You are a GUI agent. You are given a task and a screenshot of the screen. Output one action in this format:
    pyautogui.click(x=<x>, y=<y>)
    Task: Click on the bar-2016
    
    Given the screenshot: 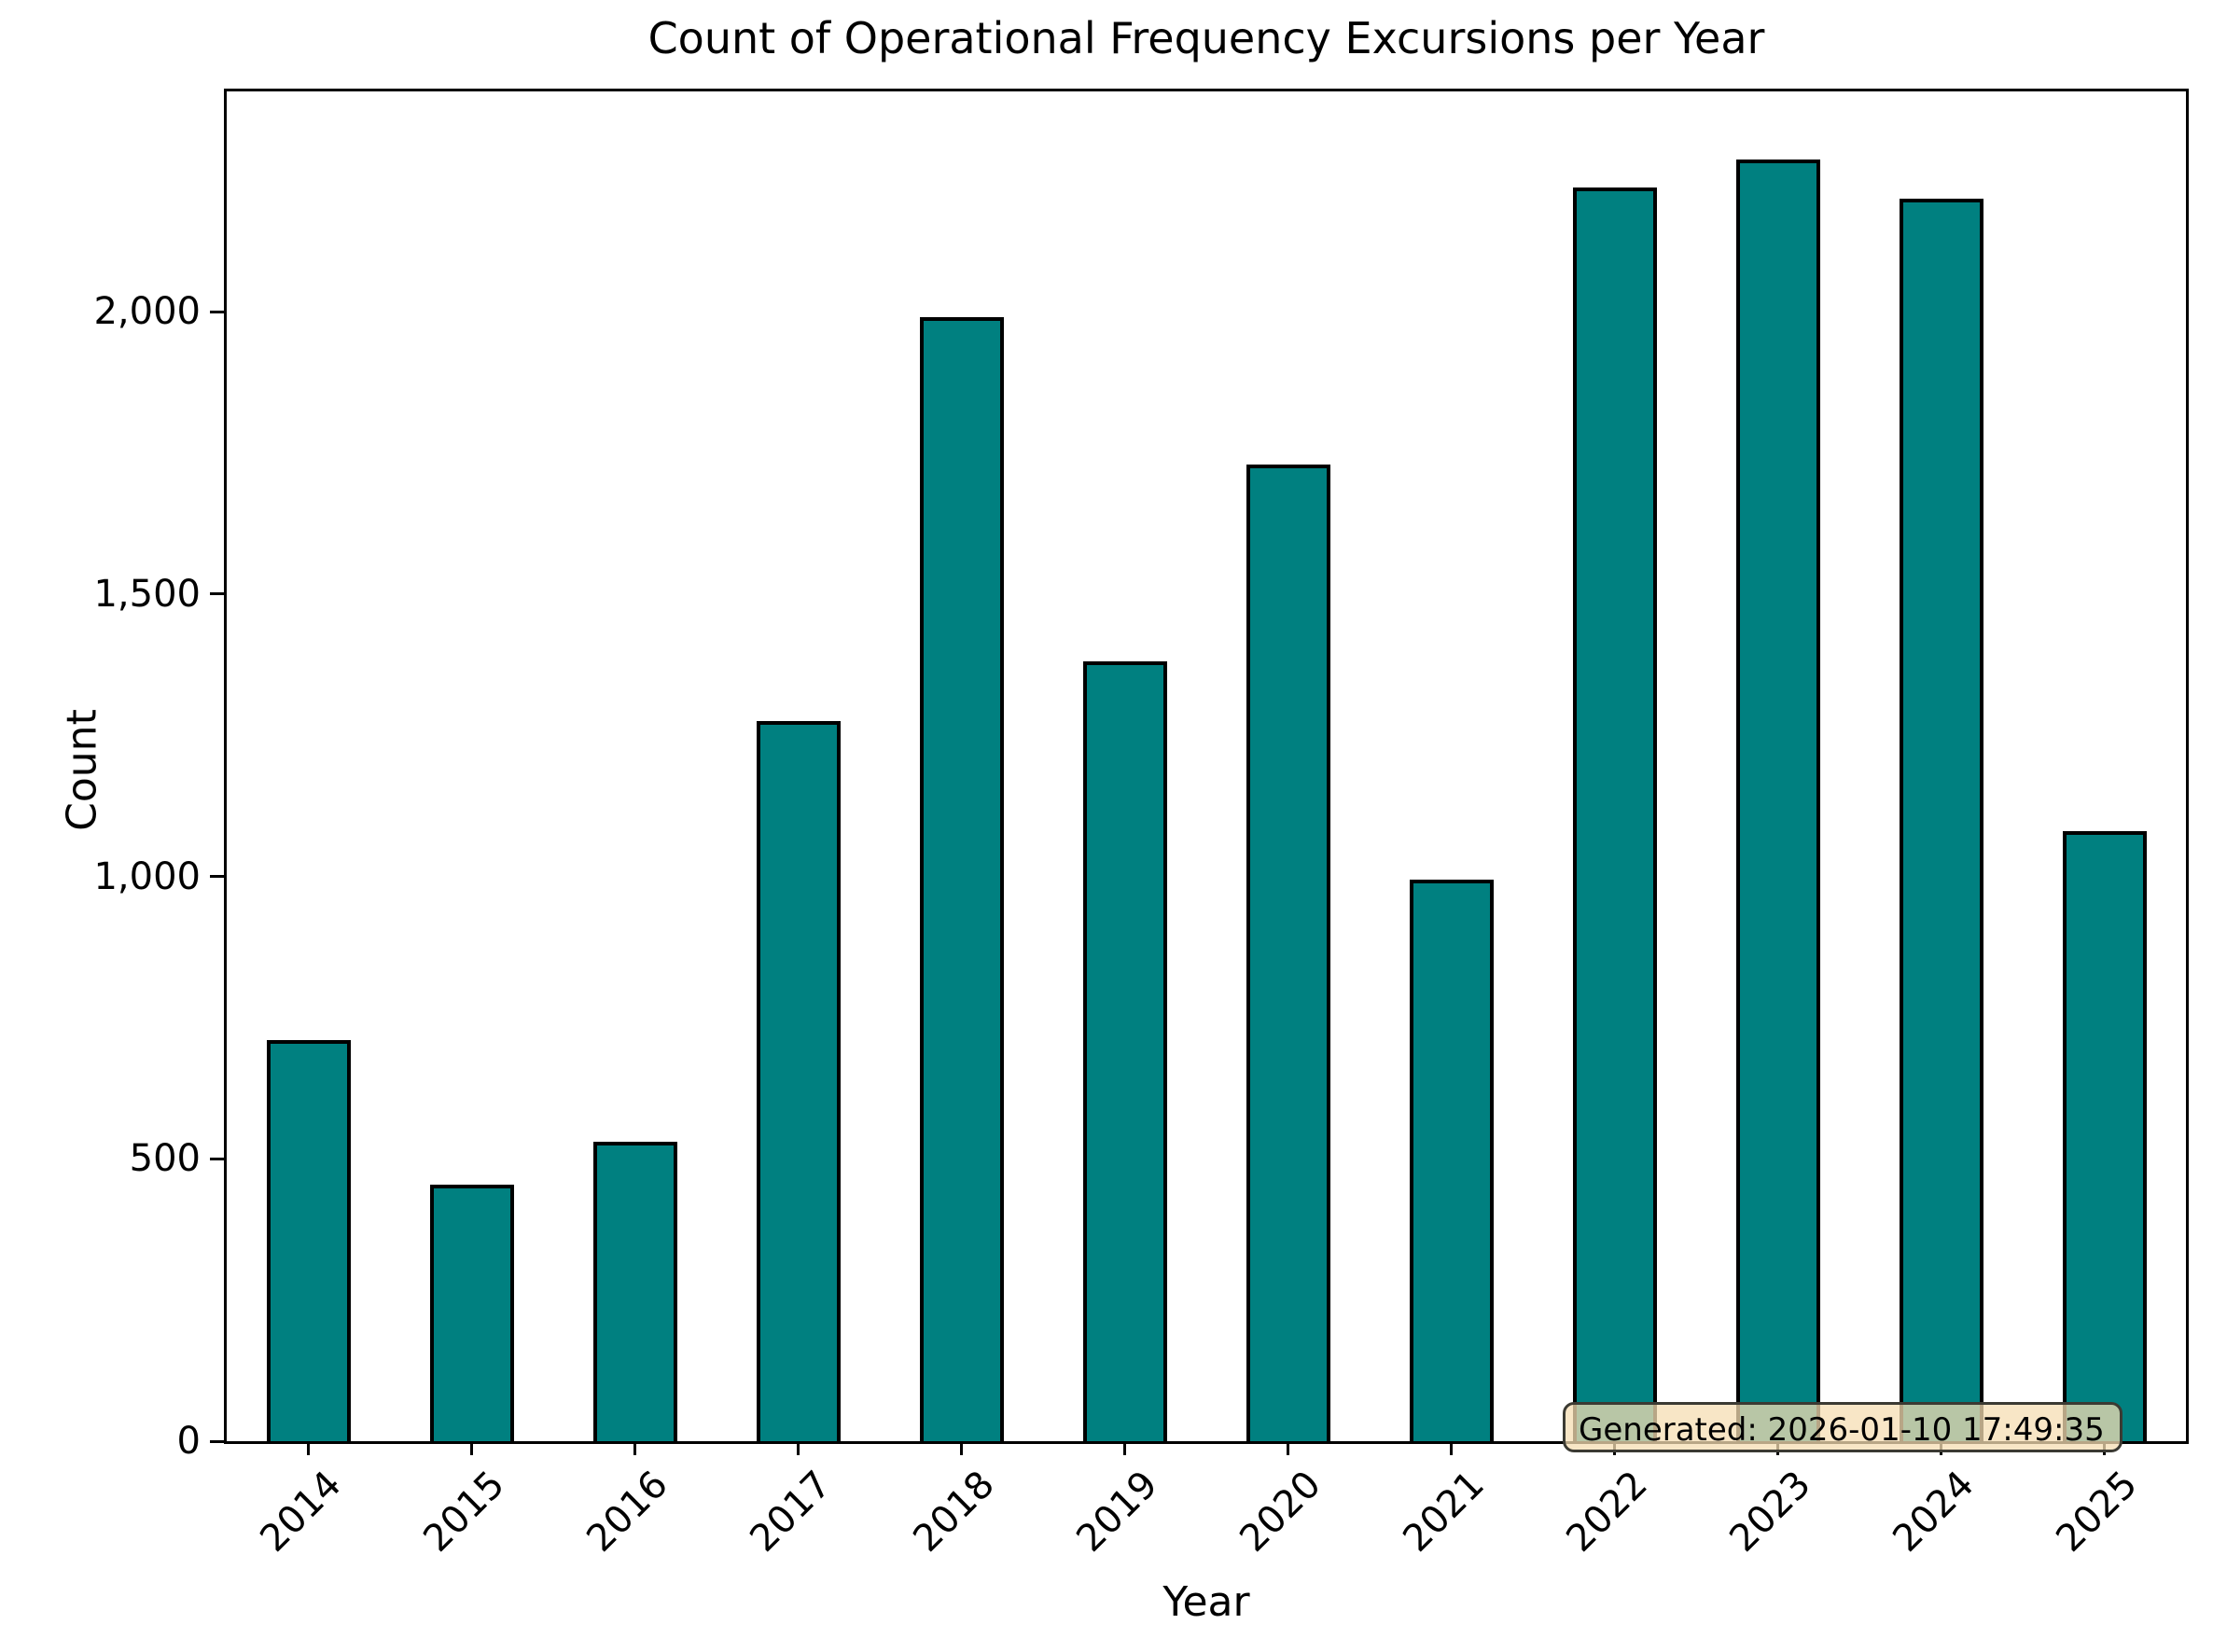 What is the action you would take?
    pyautogui.click(x=634, y=1292)
    